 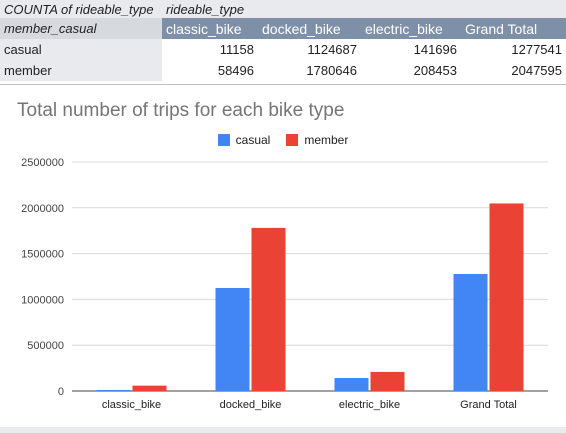 What do you see at coordinates (210, 70) in the screenshot?
I see `table-cell: 58496` at bounding box center [210, 70].